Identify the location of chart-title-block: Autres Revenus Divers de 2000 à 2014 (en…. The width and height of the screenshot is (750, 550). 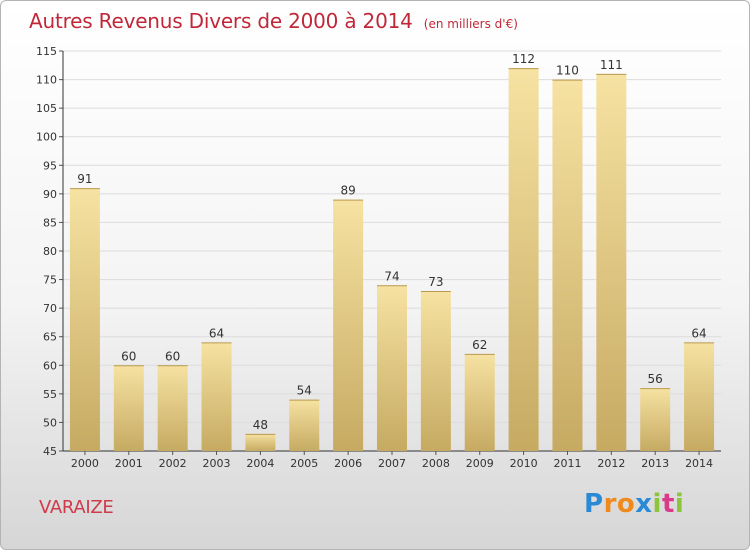
(273, 21).